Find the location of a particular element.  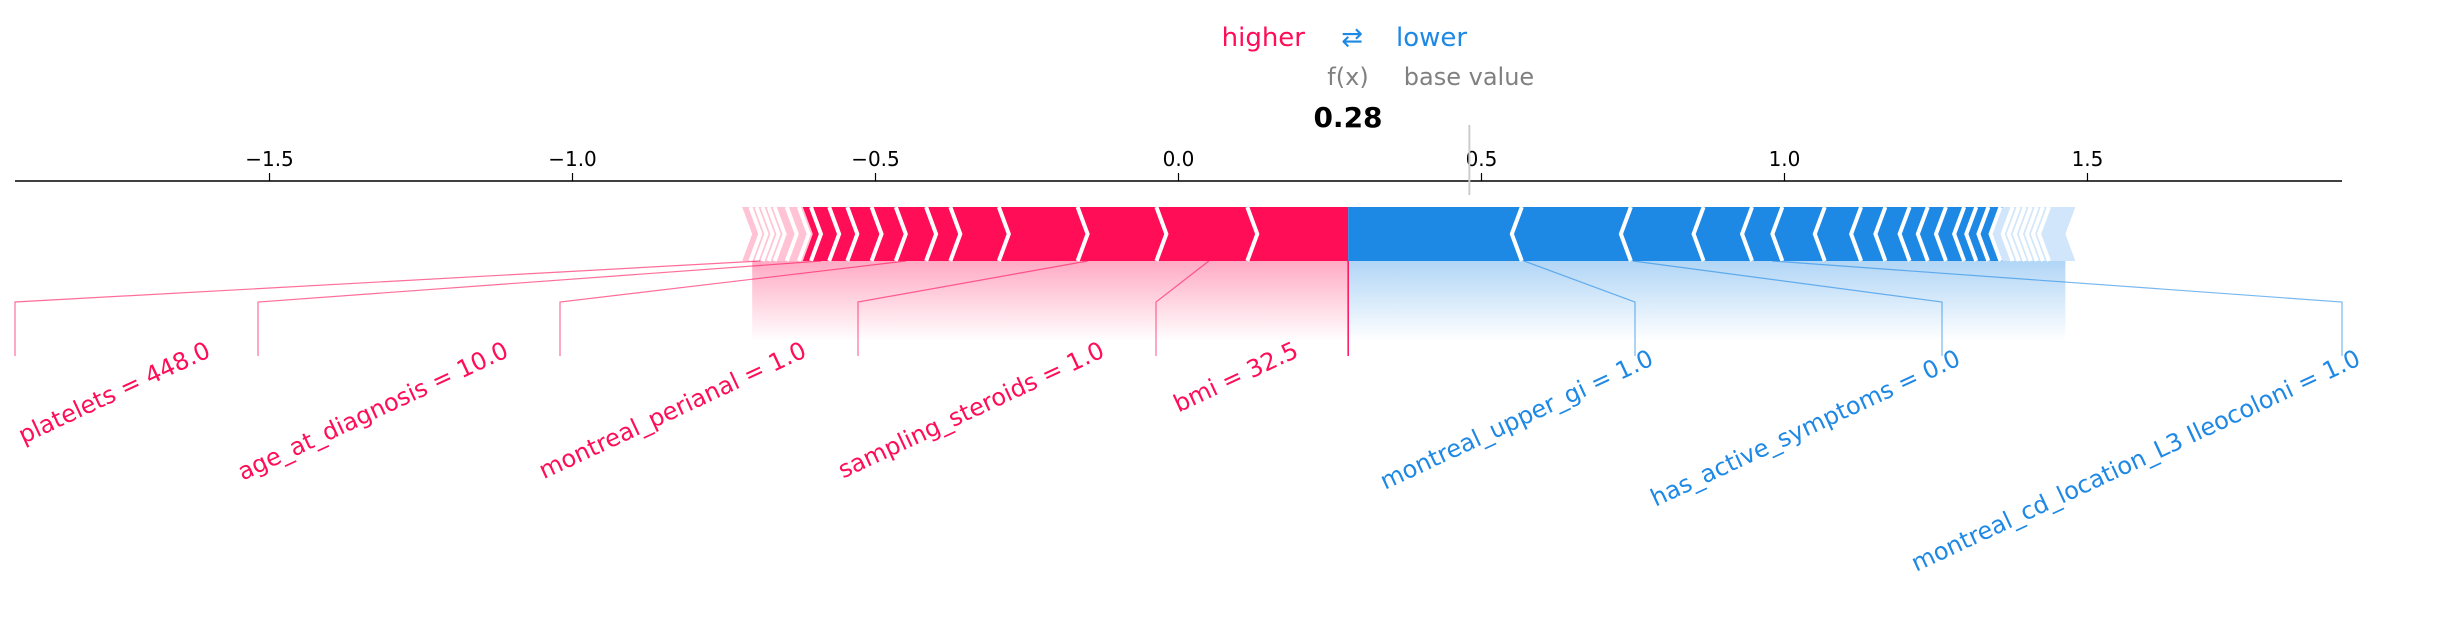

swap-arrows-icon: ⇄ is located at coordinates (1352, 38).